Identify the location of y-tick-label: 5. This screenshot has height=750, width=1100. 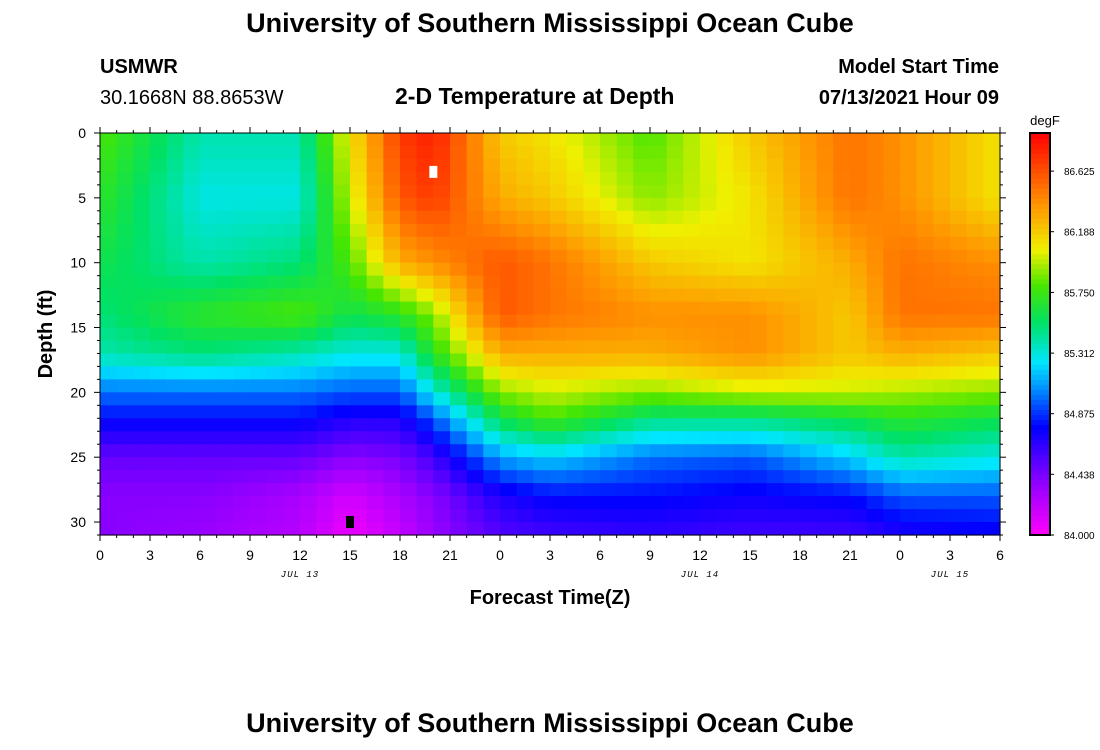
(82, 198).